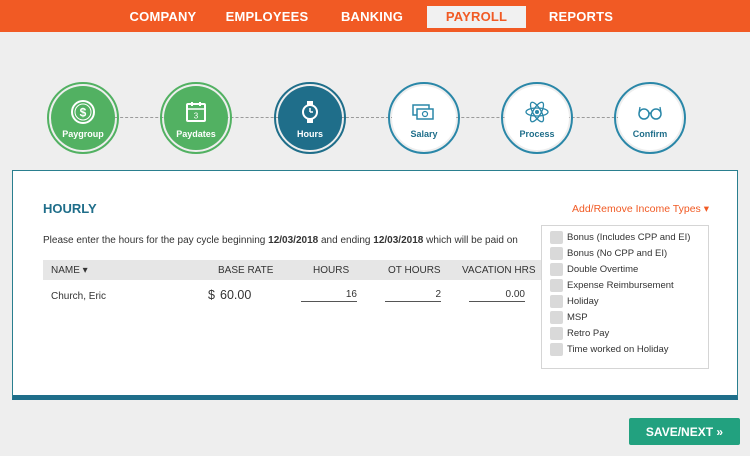 The height and width of the screenshot is (456, 750). What do you see at coordinates (398, 240) in the screenshot?
I see `end-date: 12/03/2018` at bounding box center [398, 240].